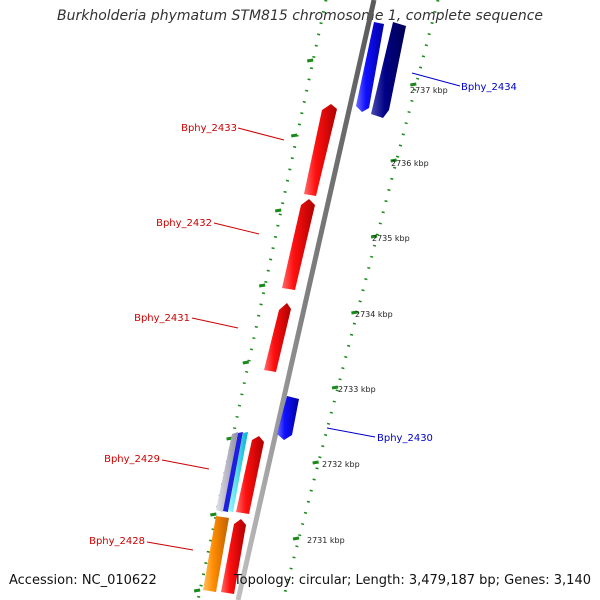 This screenshot has height=600, width=600. I want to click on feature-gray, so click(227, 472).